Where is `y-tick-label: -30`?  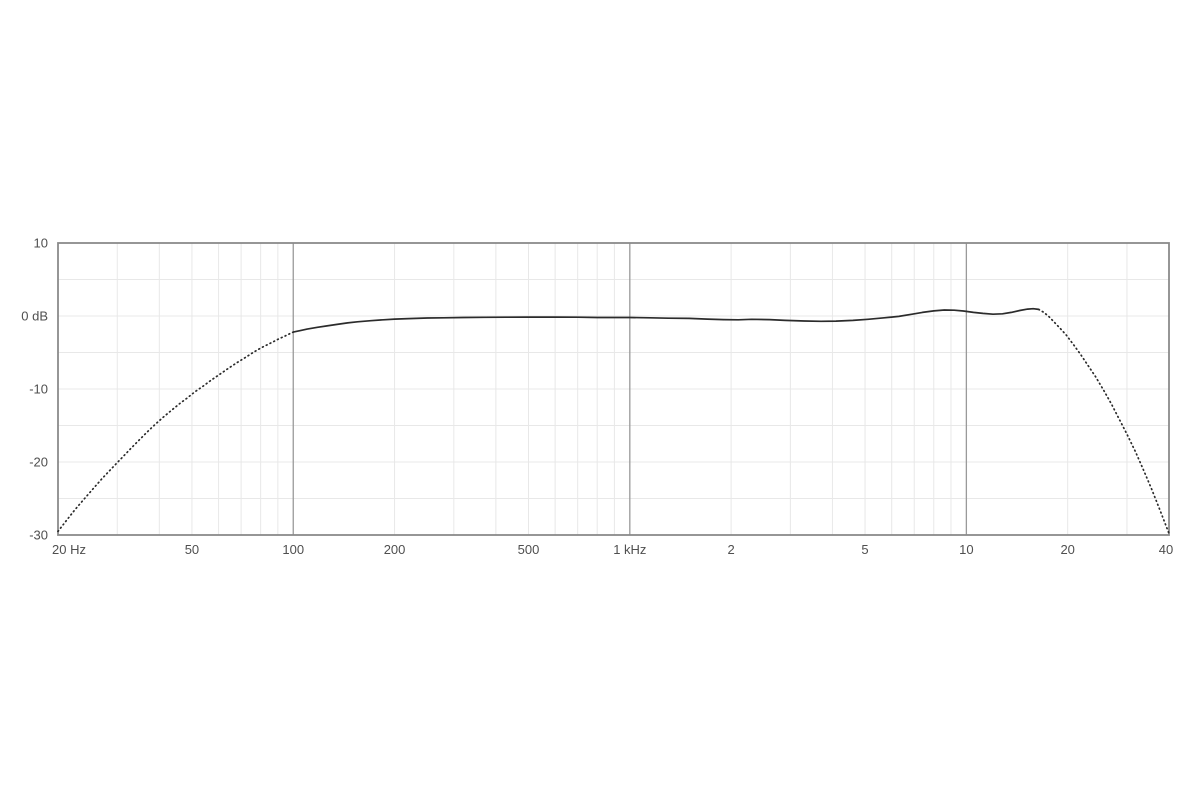 y-tick-label: -30 is located at coordinates (38, 535).